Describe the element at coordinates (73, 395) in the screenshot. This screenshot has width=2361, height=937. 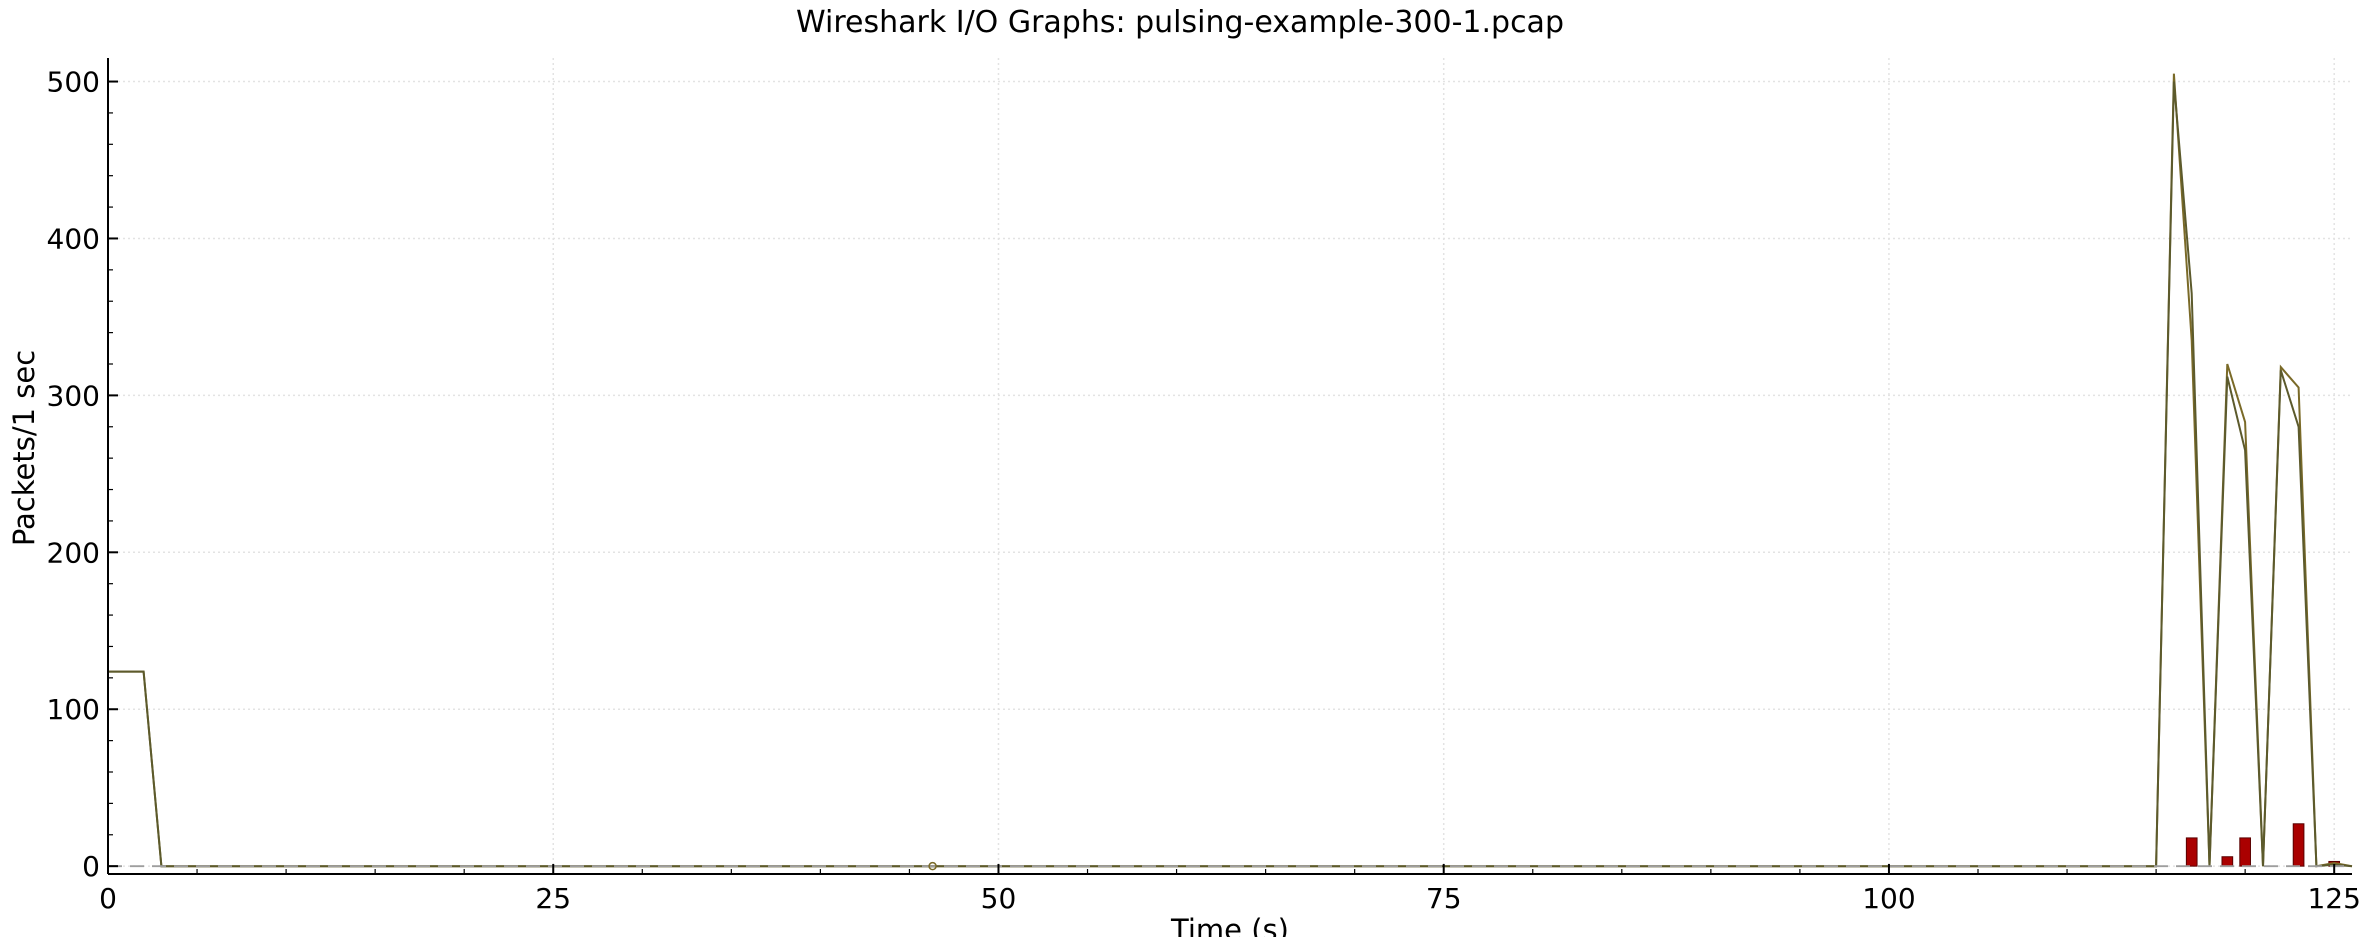
I see `y-tick-label: 300` at that location.